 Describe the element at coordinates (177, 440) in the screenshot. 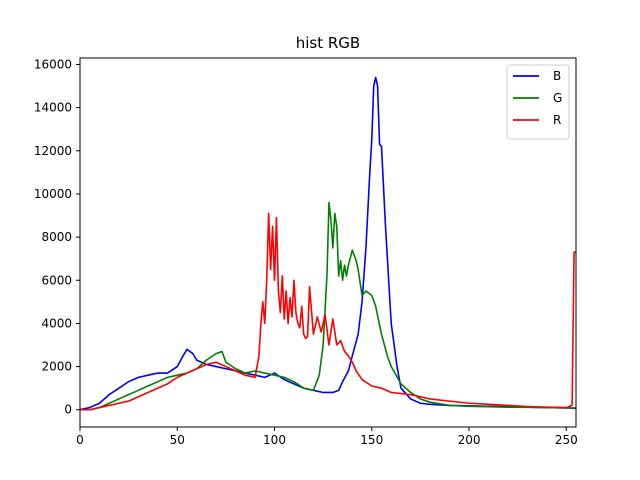

I see `x-tick-label: 50` at that location.